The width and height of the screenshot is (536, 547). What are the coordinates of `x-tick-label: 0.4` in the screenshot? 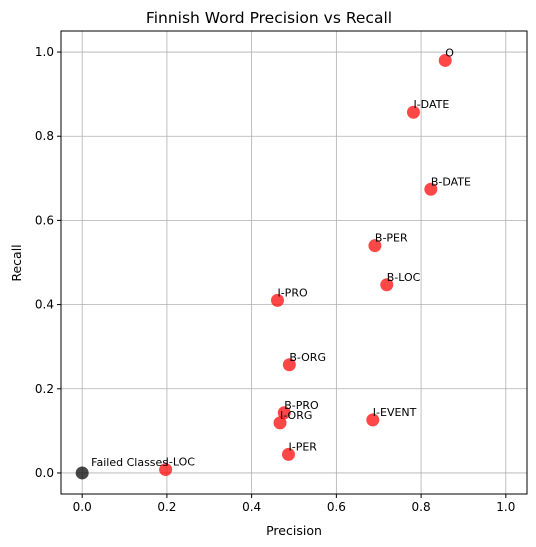 It's located at (251, 507).